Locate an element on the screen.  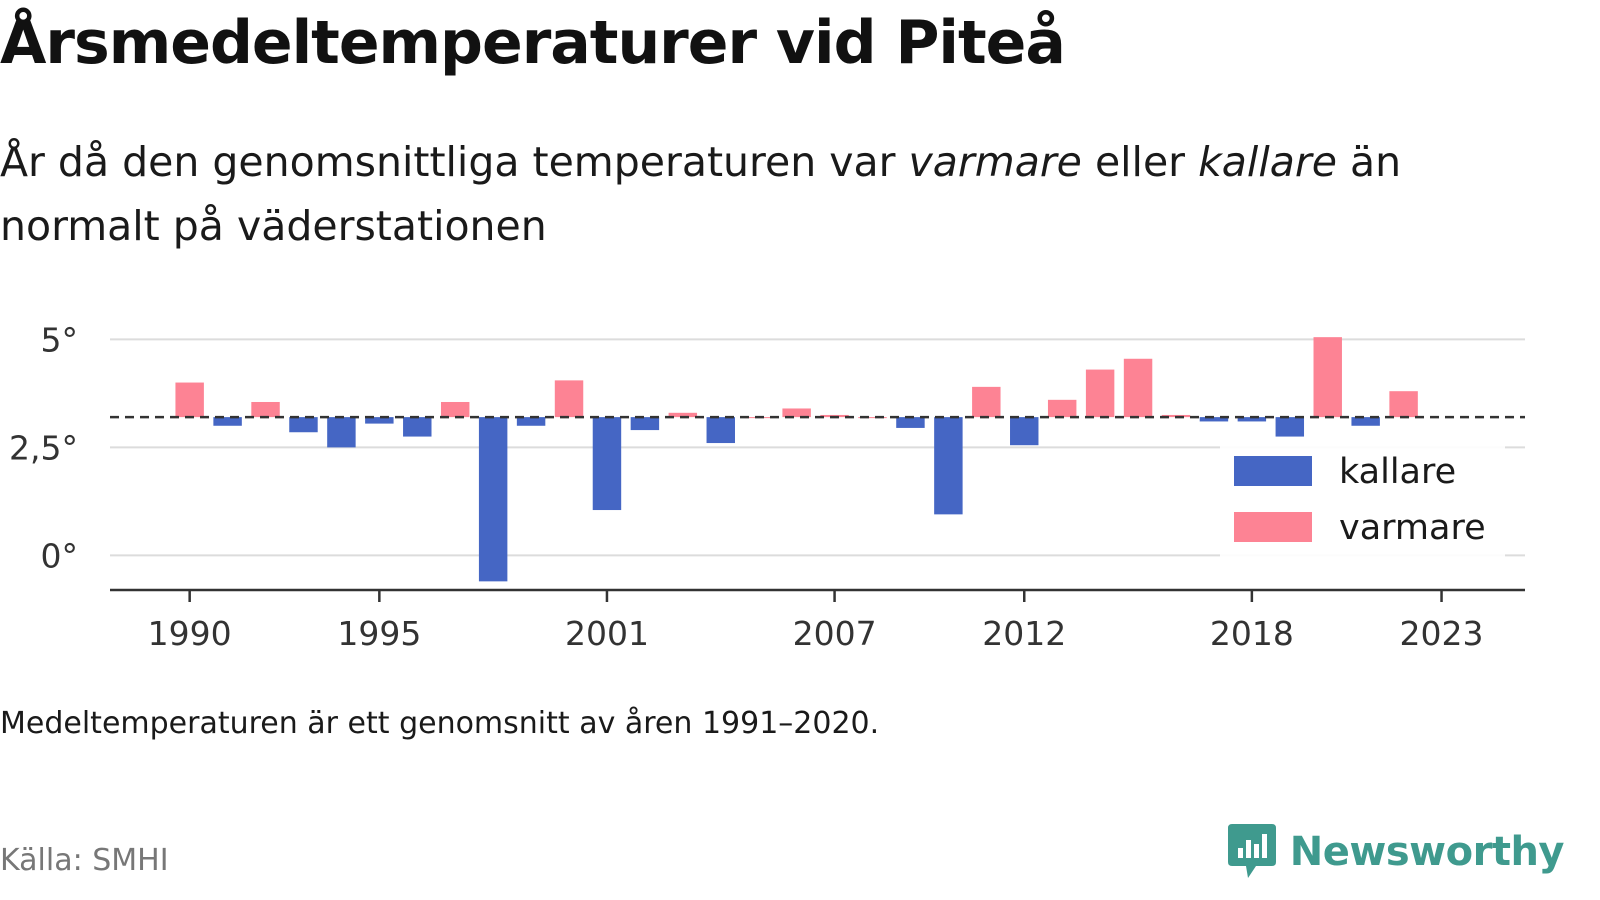
legend-swatch-varmare is located at coordinates (1273, 527).